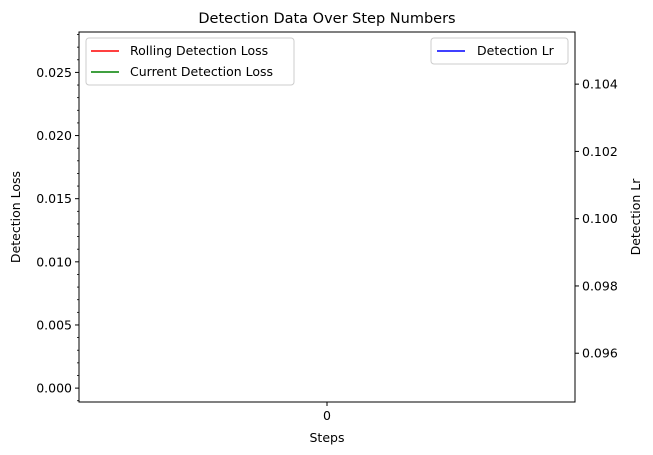  What do you see at coordinates (600, 285) in the screenshot?
I see `right-tick-label: 0.098` at bounding box center [600, 285].